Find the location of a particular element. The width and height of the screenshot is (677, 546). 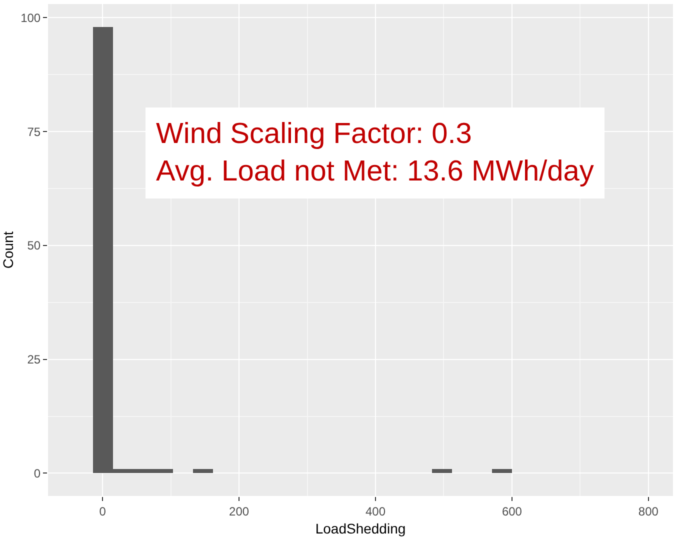

x-tick-label: 200 is located at coordinates (239, 511).